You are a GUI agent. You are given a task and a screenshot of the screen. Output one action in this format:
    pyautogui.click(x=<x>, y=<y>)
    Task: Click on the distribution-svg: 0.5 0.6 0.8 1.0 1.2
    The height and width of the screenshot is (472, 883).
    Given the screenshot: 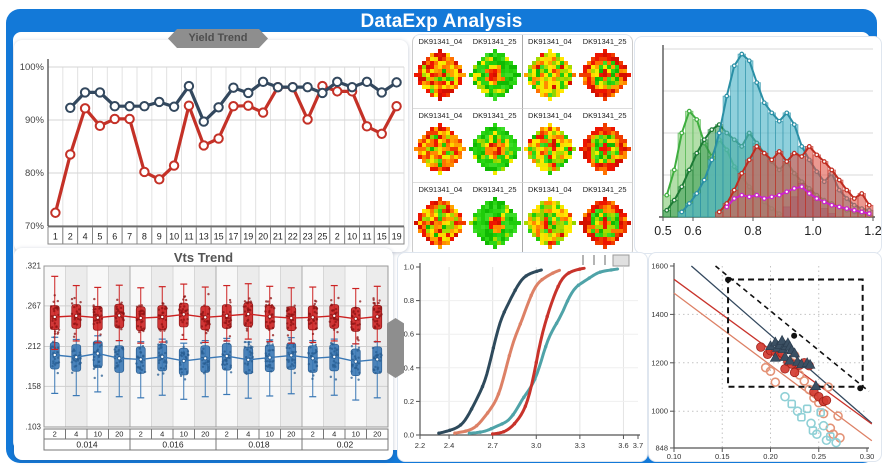 What is the action you would take?
    pyautogui.click(x=768, y=141)
    